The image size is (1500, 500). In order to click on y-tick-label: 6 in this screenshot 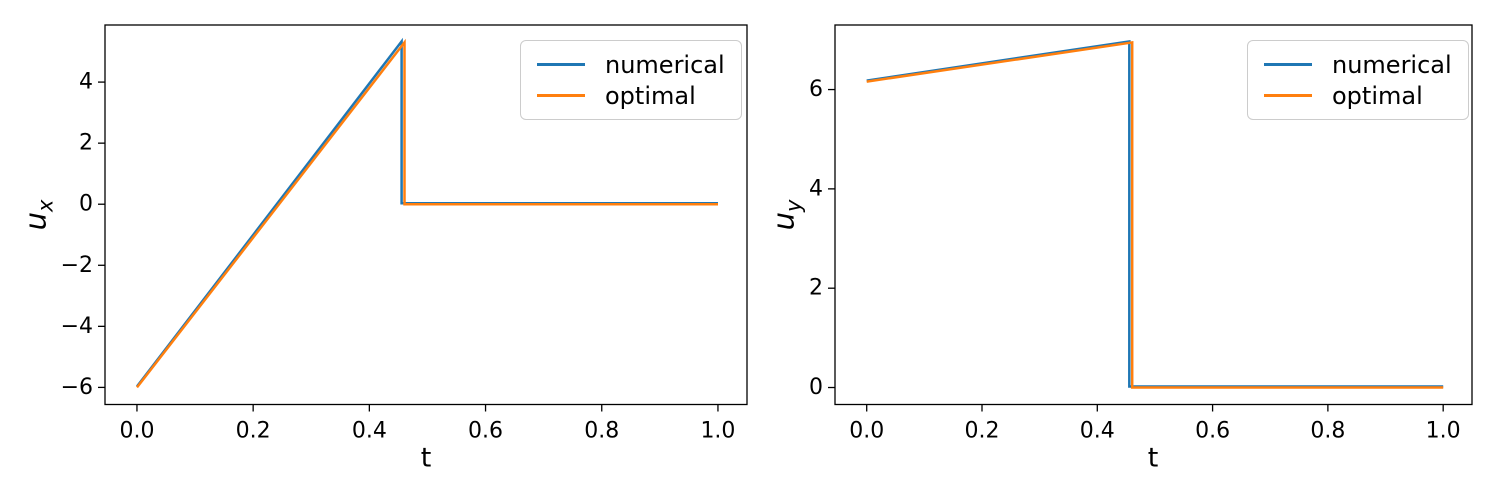, I will do `click(816, 89)`.